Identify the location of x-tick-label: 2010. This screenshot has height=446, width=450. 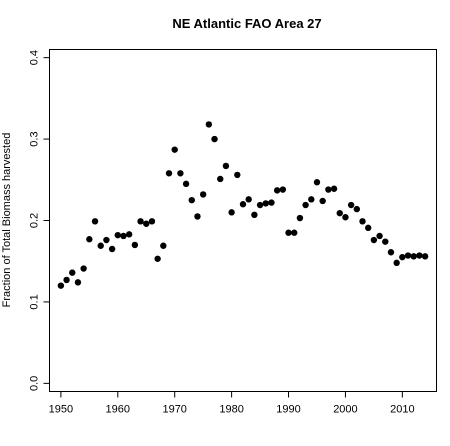
(402, 410).